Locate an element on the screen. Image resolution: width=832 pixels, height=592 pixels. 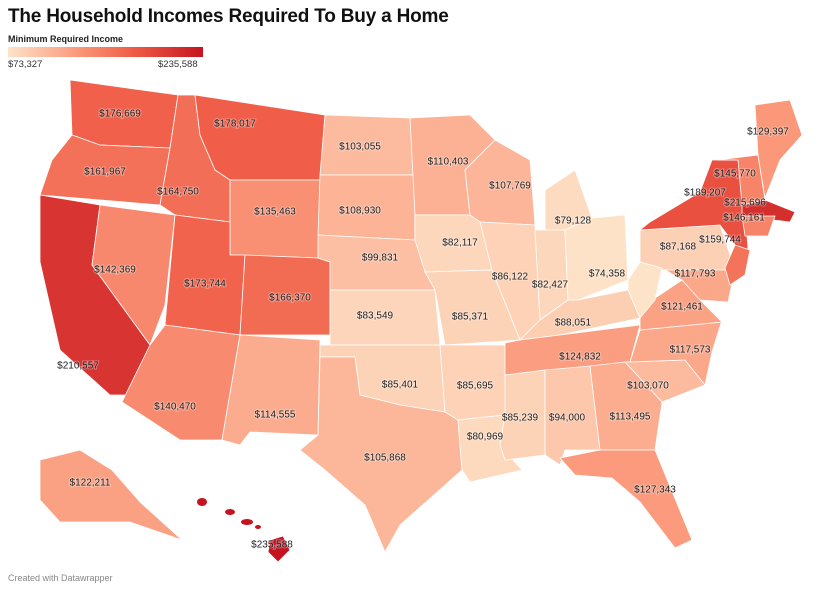
state-value-label: $117,793 is located at coordinates (695, 274).